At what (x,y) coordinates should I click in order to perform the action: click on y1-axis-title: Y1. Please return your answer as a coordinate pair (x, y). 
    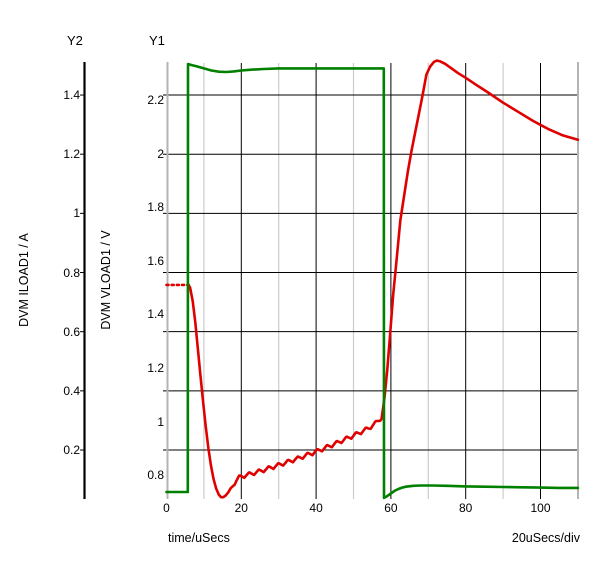
    Looking at the image, I should click on (157, 40).